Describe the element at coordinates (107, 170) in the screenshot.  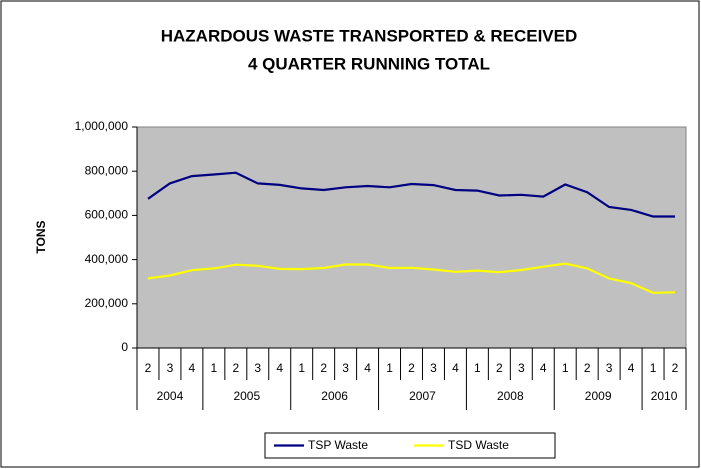
I see `y-tick-label: 800,000` at that location.